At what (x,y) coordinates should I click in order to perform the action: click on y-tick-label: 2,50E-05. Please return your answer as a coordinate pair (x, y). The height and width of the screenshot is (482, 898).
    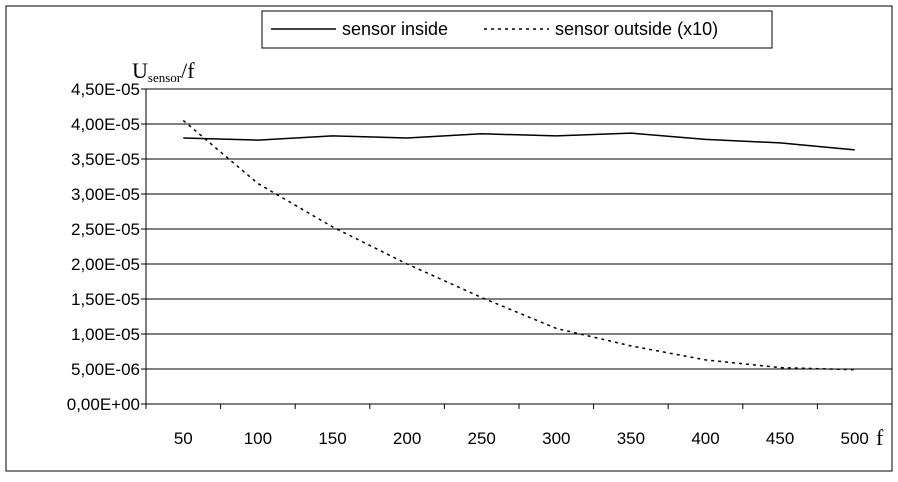
    Looking at the image, I should click on (105, 229).